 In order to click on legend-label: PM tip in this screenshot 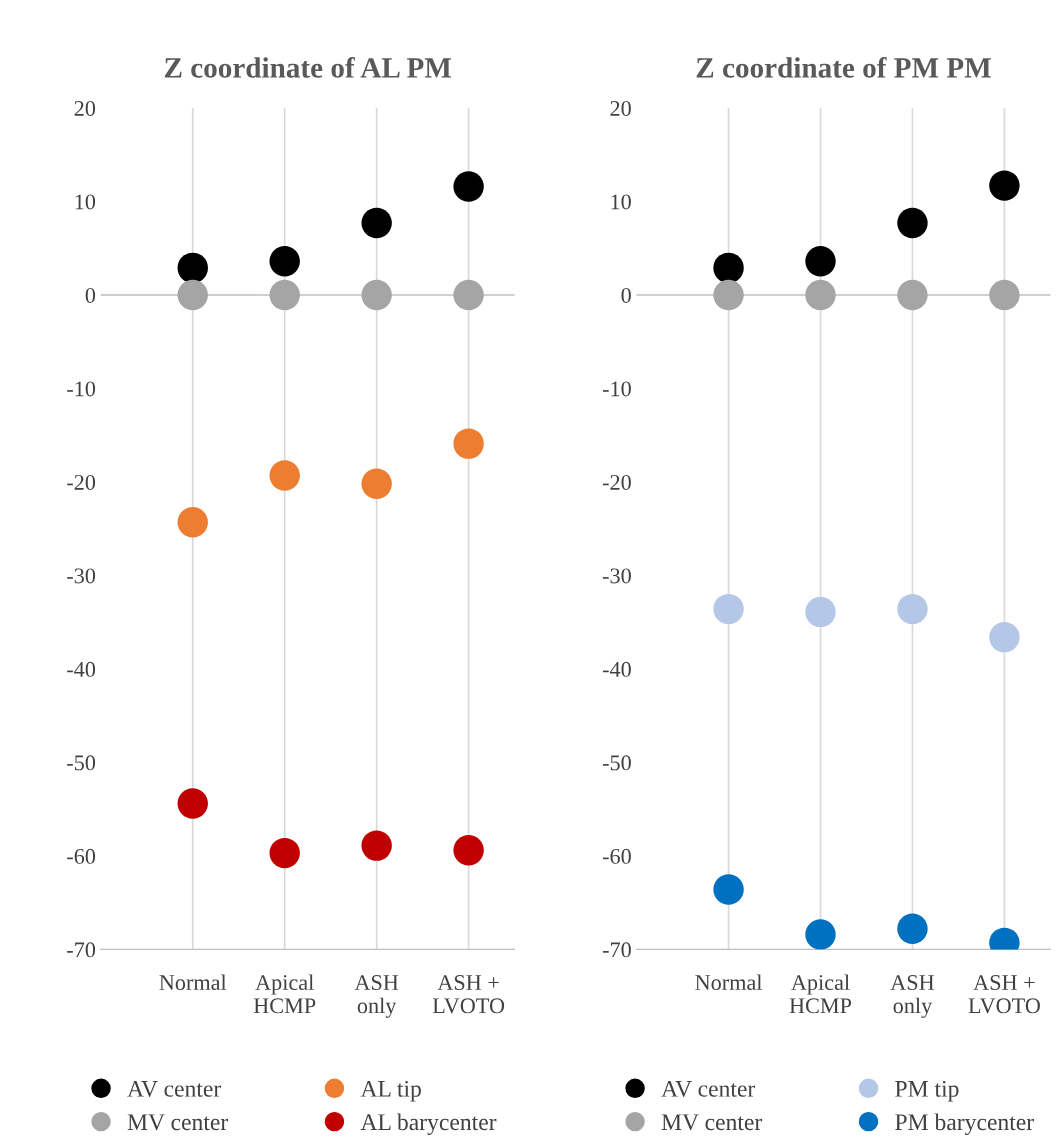, I will do `click(927, 1091)`.